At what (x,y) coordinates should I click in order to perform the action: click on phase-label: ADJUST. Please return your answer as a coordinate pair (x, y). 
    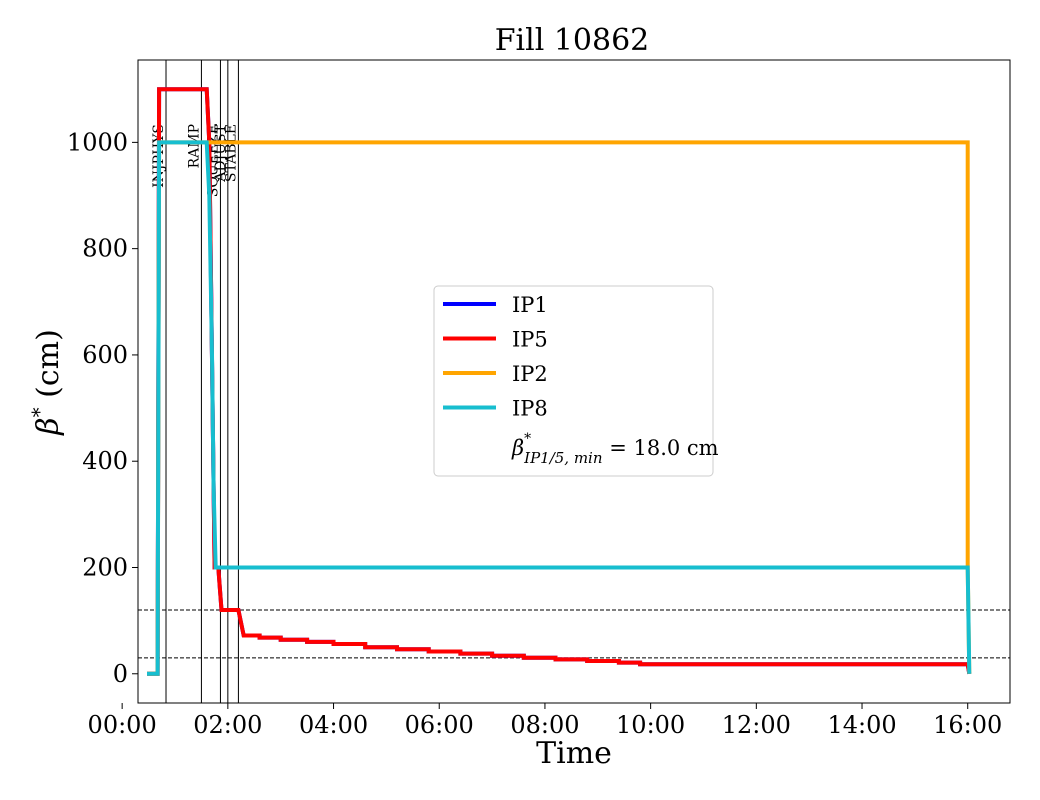
    Looking at the image, I should click on (221, 152).